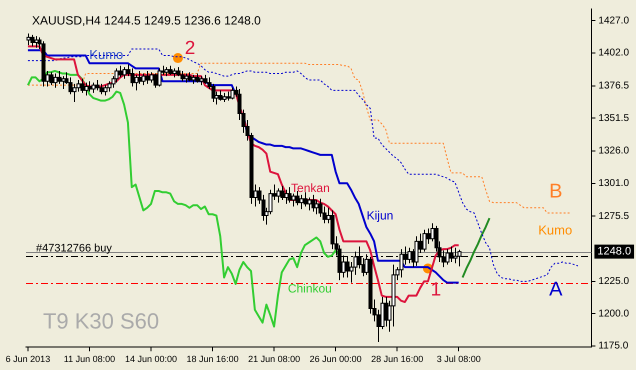 The image size is (636, 370). Describe the element at coordinates (310, 288) in the screenshot. I see `series-label: Chinkou` at that location.